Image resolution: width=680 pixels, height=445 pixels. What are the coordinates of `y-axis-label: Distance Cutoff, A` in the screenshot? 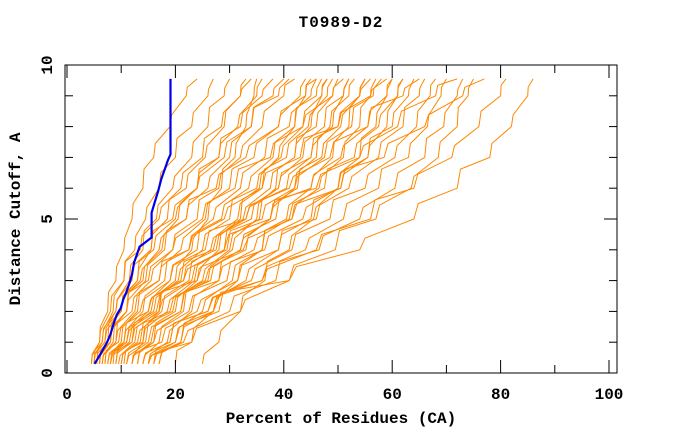 It's located at (16, 218).